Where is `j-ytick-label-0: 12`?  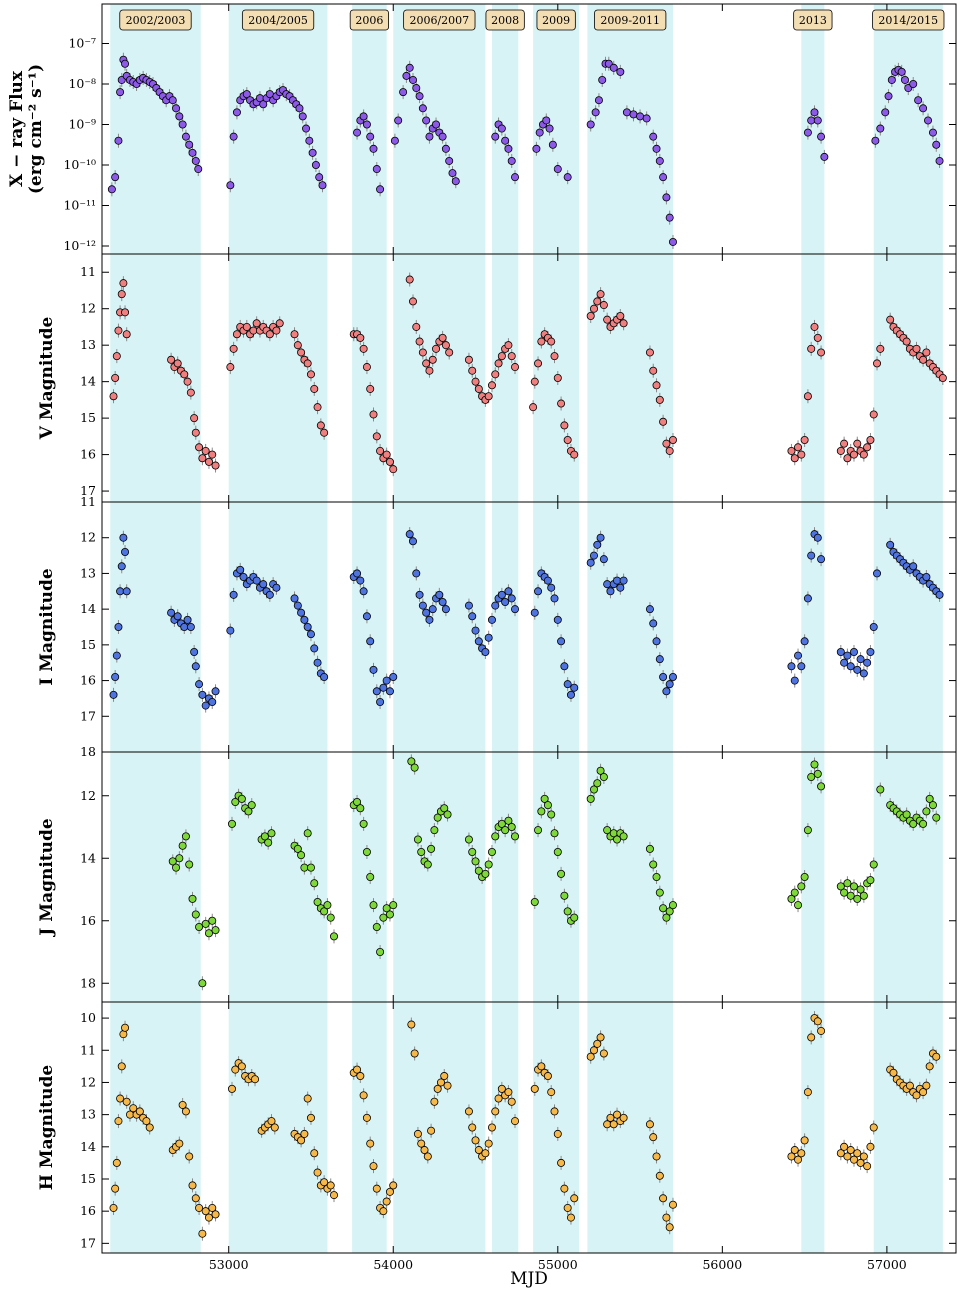 j-ytick-label-0: 12 is located at coordinates (88, 795).